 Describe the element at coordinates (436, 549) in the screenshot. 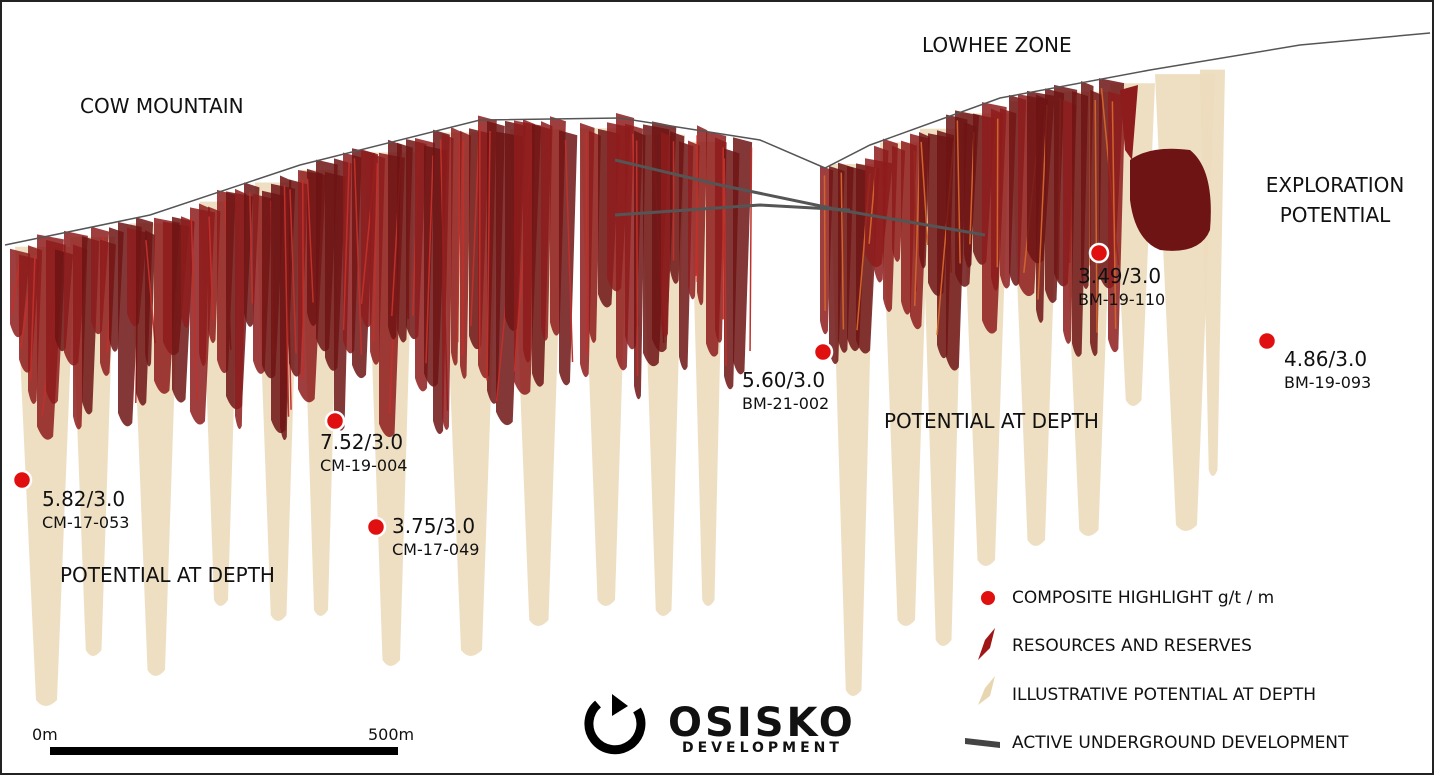

I see `highlight-hole: CM-17-049` at that location.